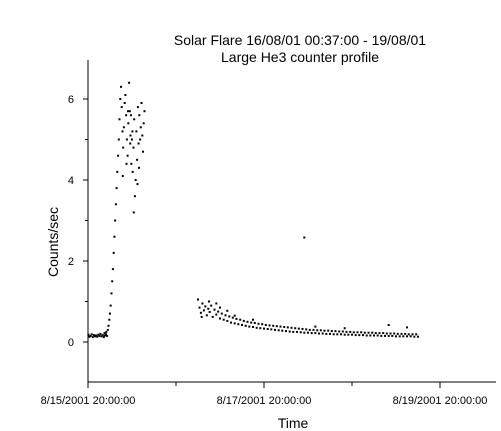 Image resolution: width=501 pixels, height=431 pixels. What do you see at coordinates (71, 262) in the screenshot?
I see `y-tick-label: 2` at bounding box center [71, 262].